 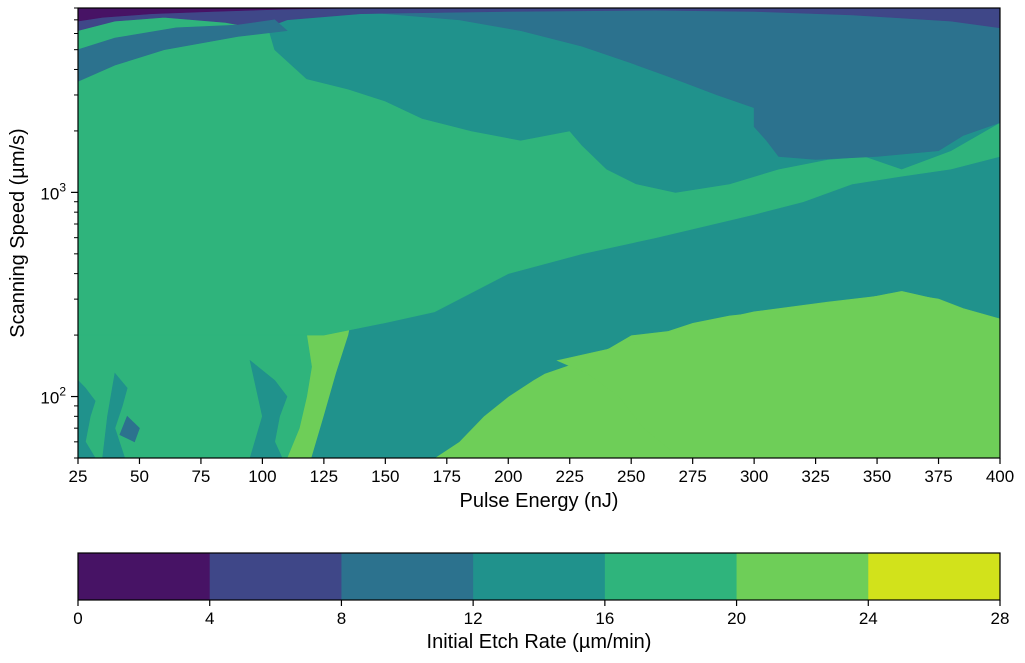 I want to click on x-tick-label: 400, so click(x=1000, y=476).